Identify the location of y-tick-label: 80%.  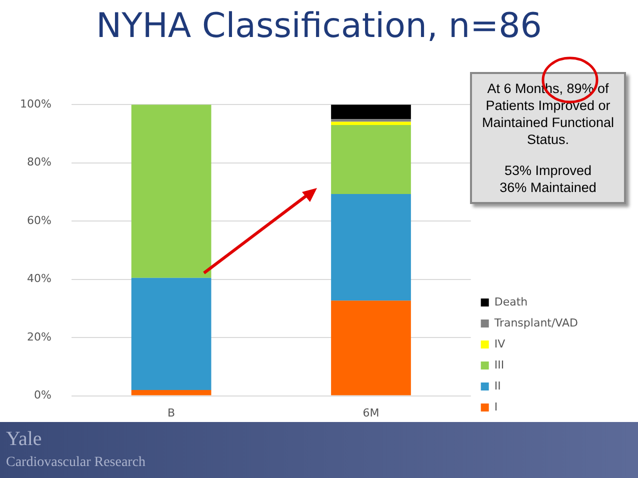
(39, 162).